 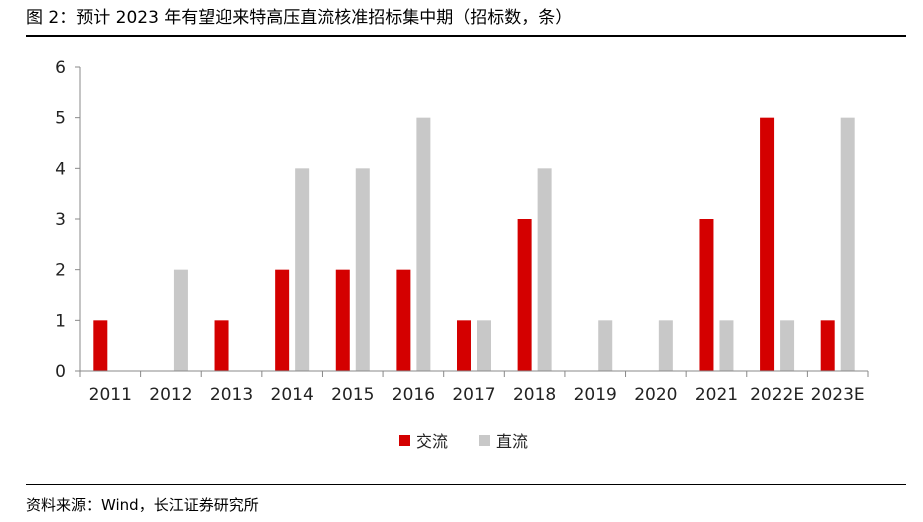 I want to click on title-rule, so click(x=466, y=36).